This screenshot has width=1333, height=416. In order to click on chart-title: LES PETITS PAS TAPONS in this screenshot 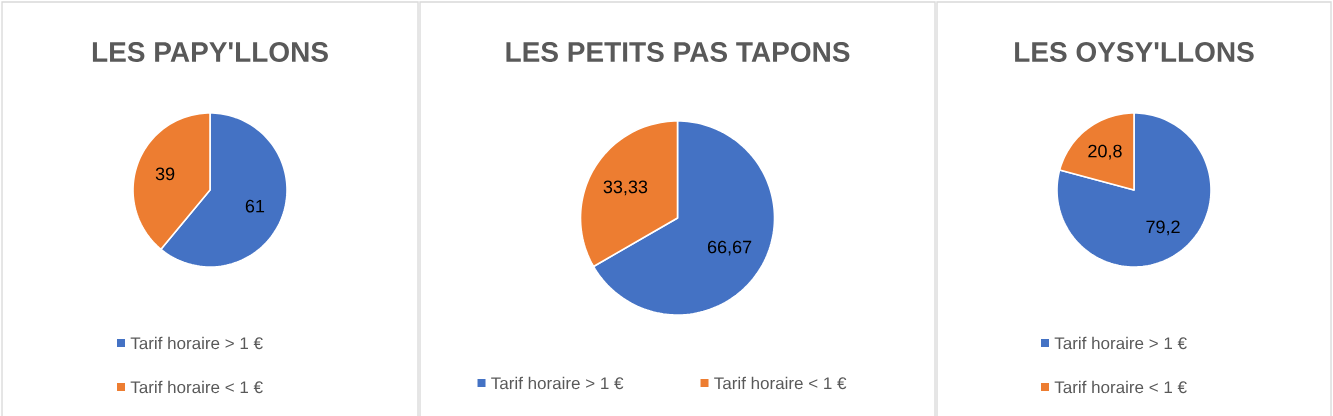, I will do `click(678, 52)`.